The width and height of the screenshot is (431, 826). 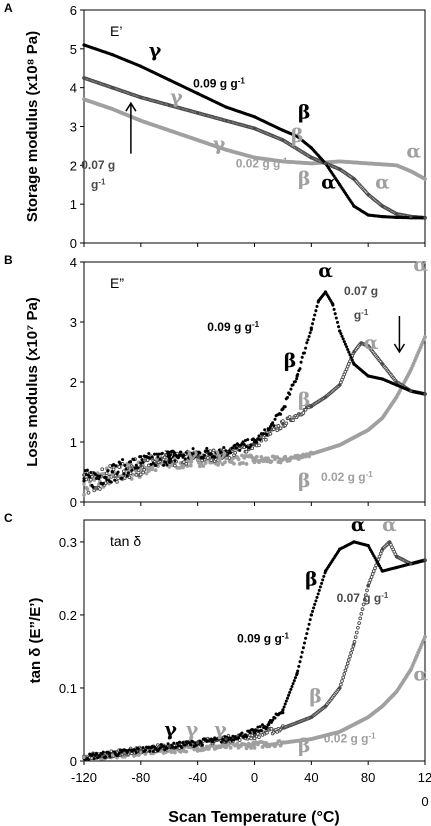 I want to click on y-tick-label: 3, so click(x=73, y=322).